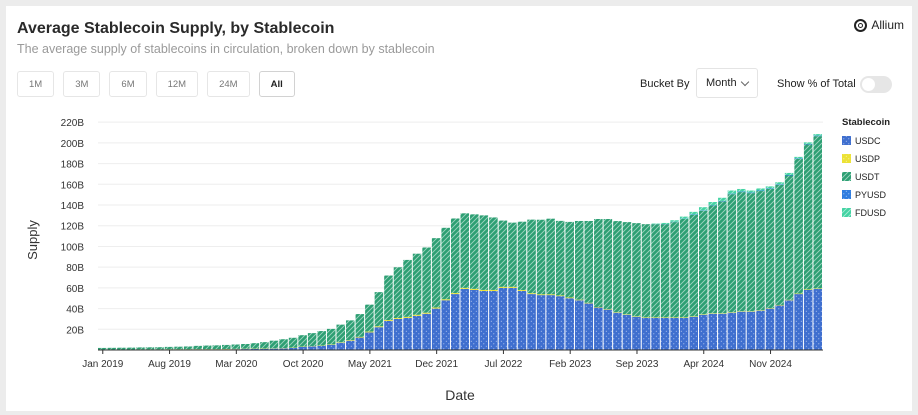  What do you see at coordinates (36, 84) in the screenshot?
I see `range-1m-button: 1M` at bounding box center [36, 84].